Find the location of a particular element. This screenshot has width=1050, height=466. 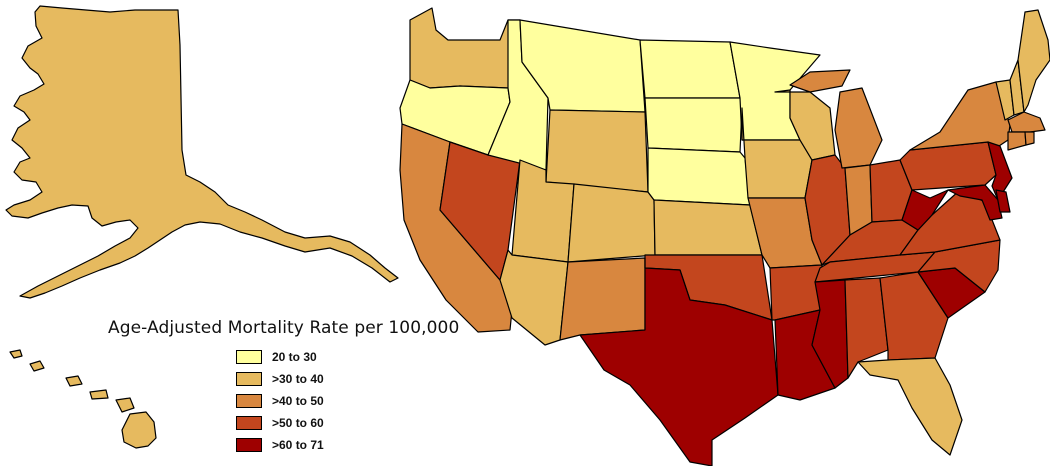

state-FL is located at coordinates (910, 406).